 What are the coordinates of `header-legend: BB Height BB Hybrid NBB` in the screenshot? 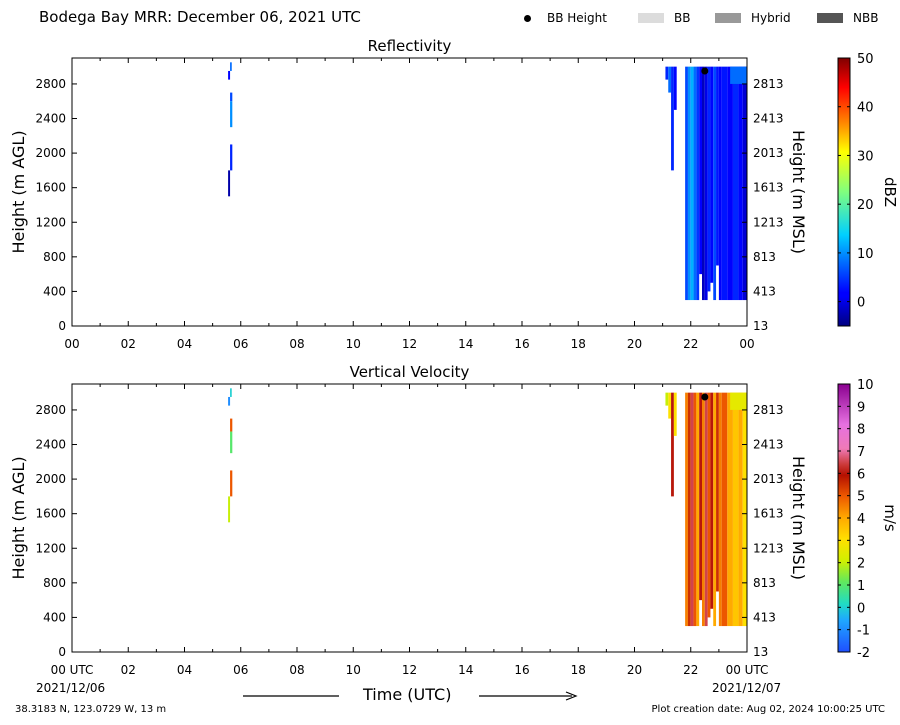 It's located at (707, 19).